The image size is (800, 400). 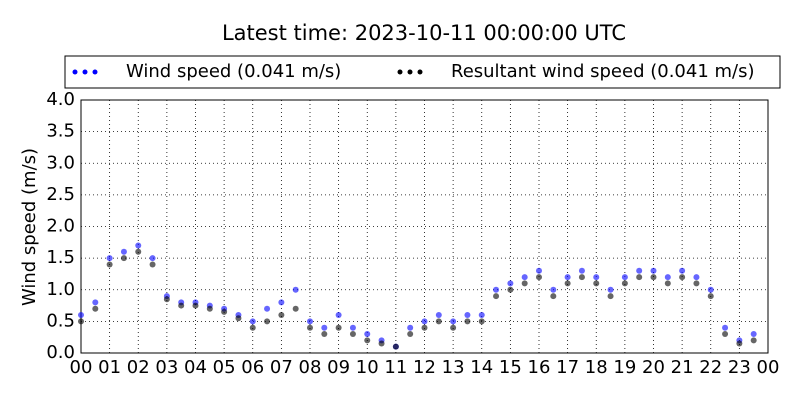 What do you see at coordinates (281, 367) in the screenshot?
I see `x-tick-label: 07` at bounding box center [281, 367].